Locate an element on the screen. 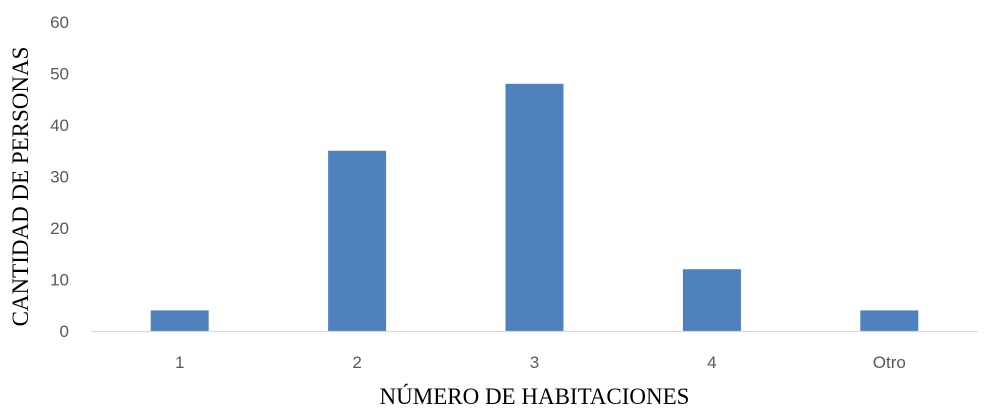 This screenshot has width=1003, height=412. x-axis-ticks: 1 2 3 4 Otro is located at coordinates (540, 362).